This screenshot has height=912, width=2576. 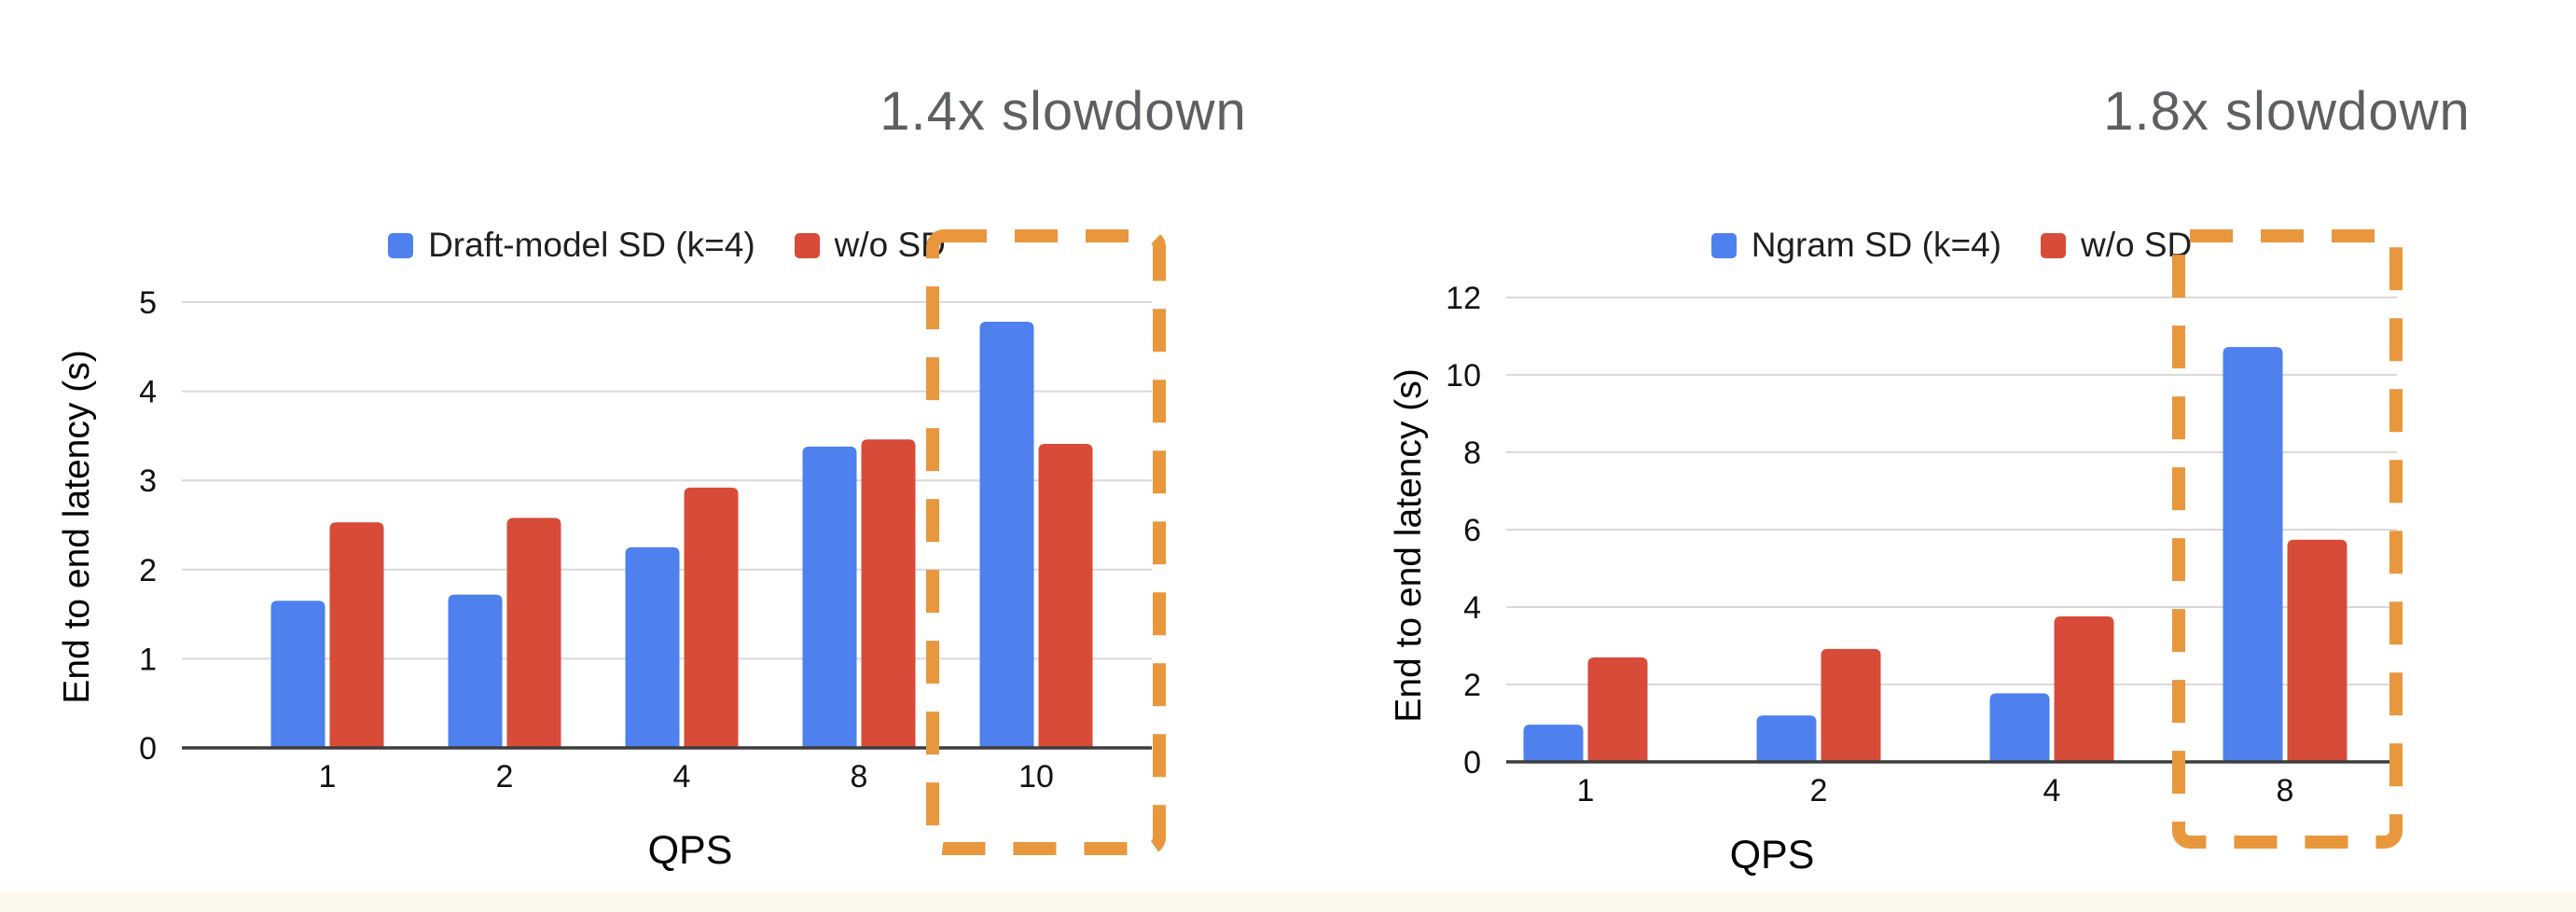 I want to click on x-tick-label-qps-10: 10, so click(x=1036, y=777).